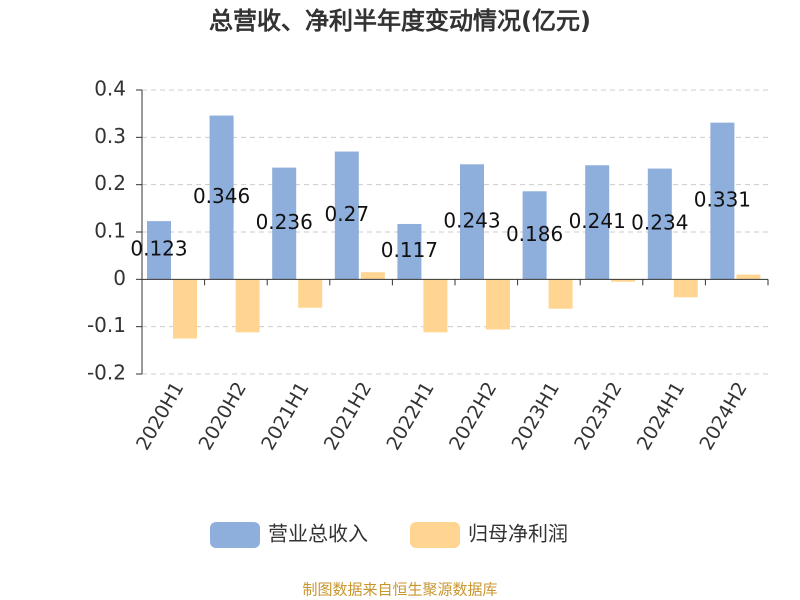 This screenshot has height=600, width=800. What do you see at coordinates (348, 416) in the screenshot?
I see `x-tick-label: 2021H2` at bounding box center [348, 416].